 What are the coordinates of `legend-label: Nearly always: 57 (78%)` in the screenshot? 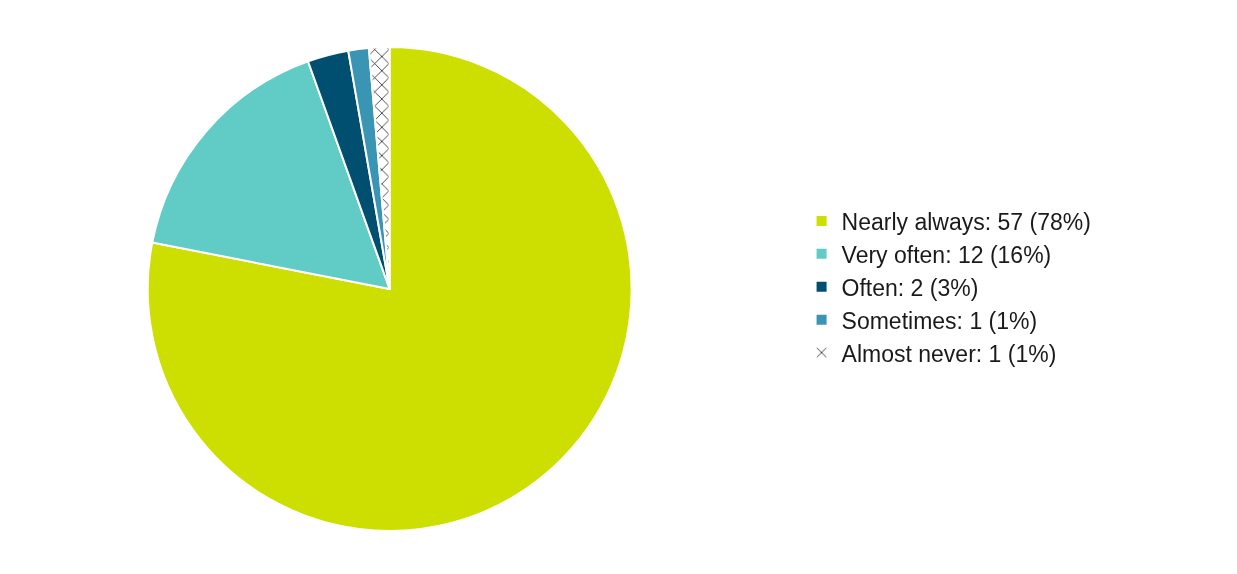 It's located at (966, 221).